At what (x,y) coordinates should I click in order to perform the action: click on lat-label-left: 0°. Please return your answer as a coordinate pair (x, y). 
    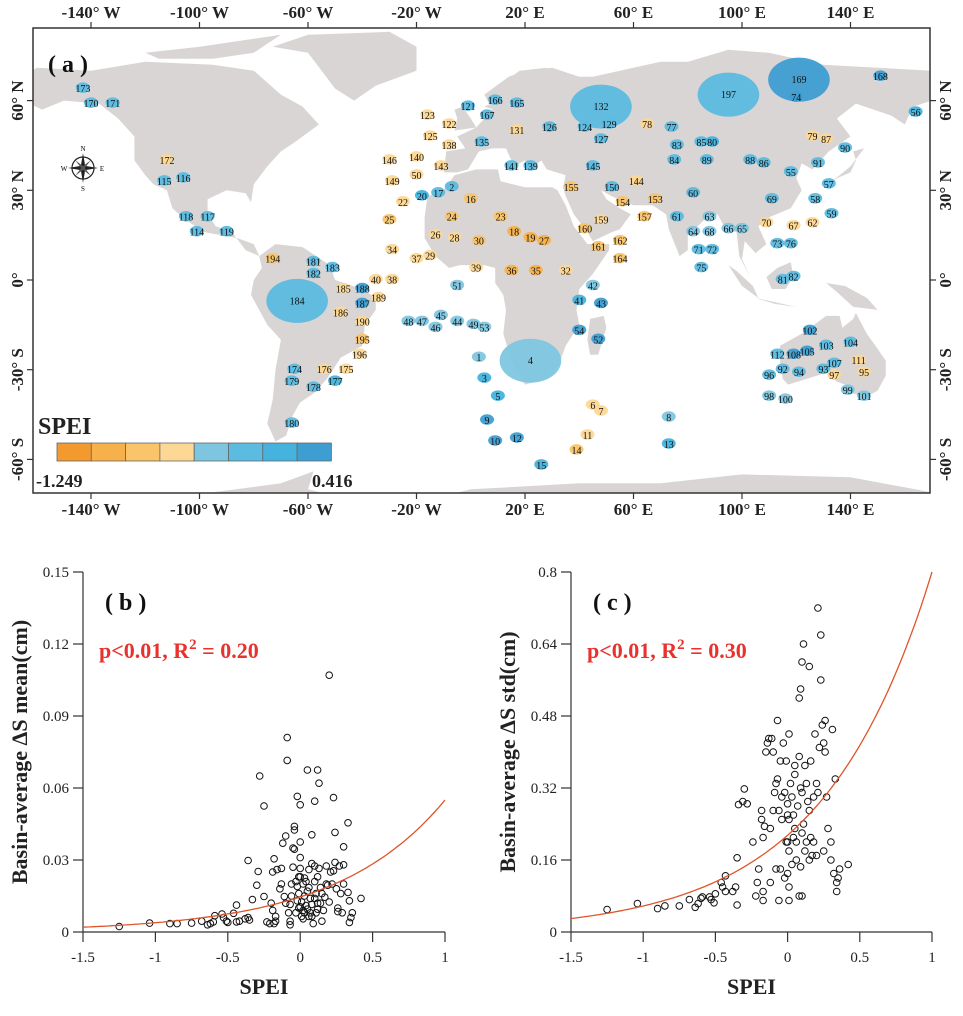
    Looking at the image, I should click on (17, 279).